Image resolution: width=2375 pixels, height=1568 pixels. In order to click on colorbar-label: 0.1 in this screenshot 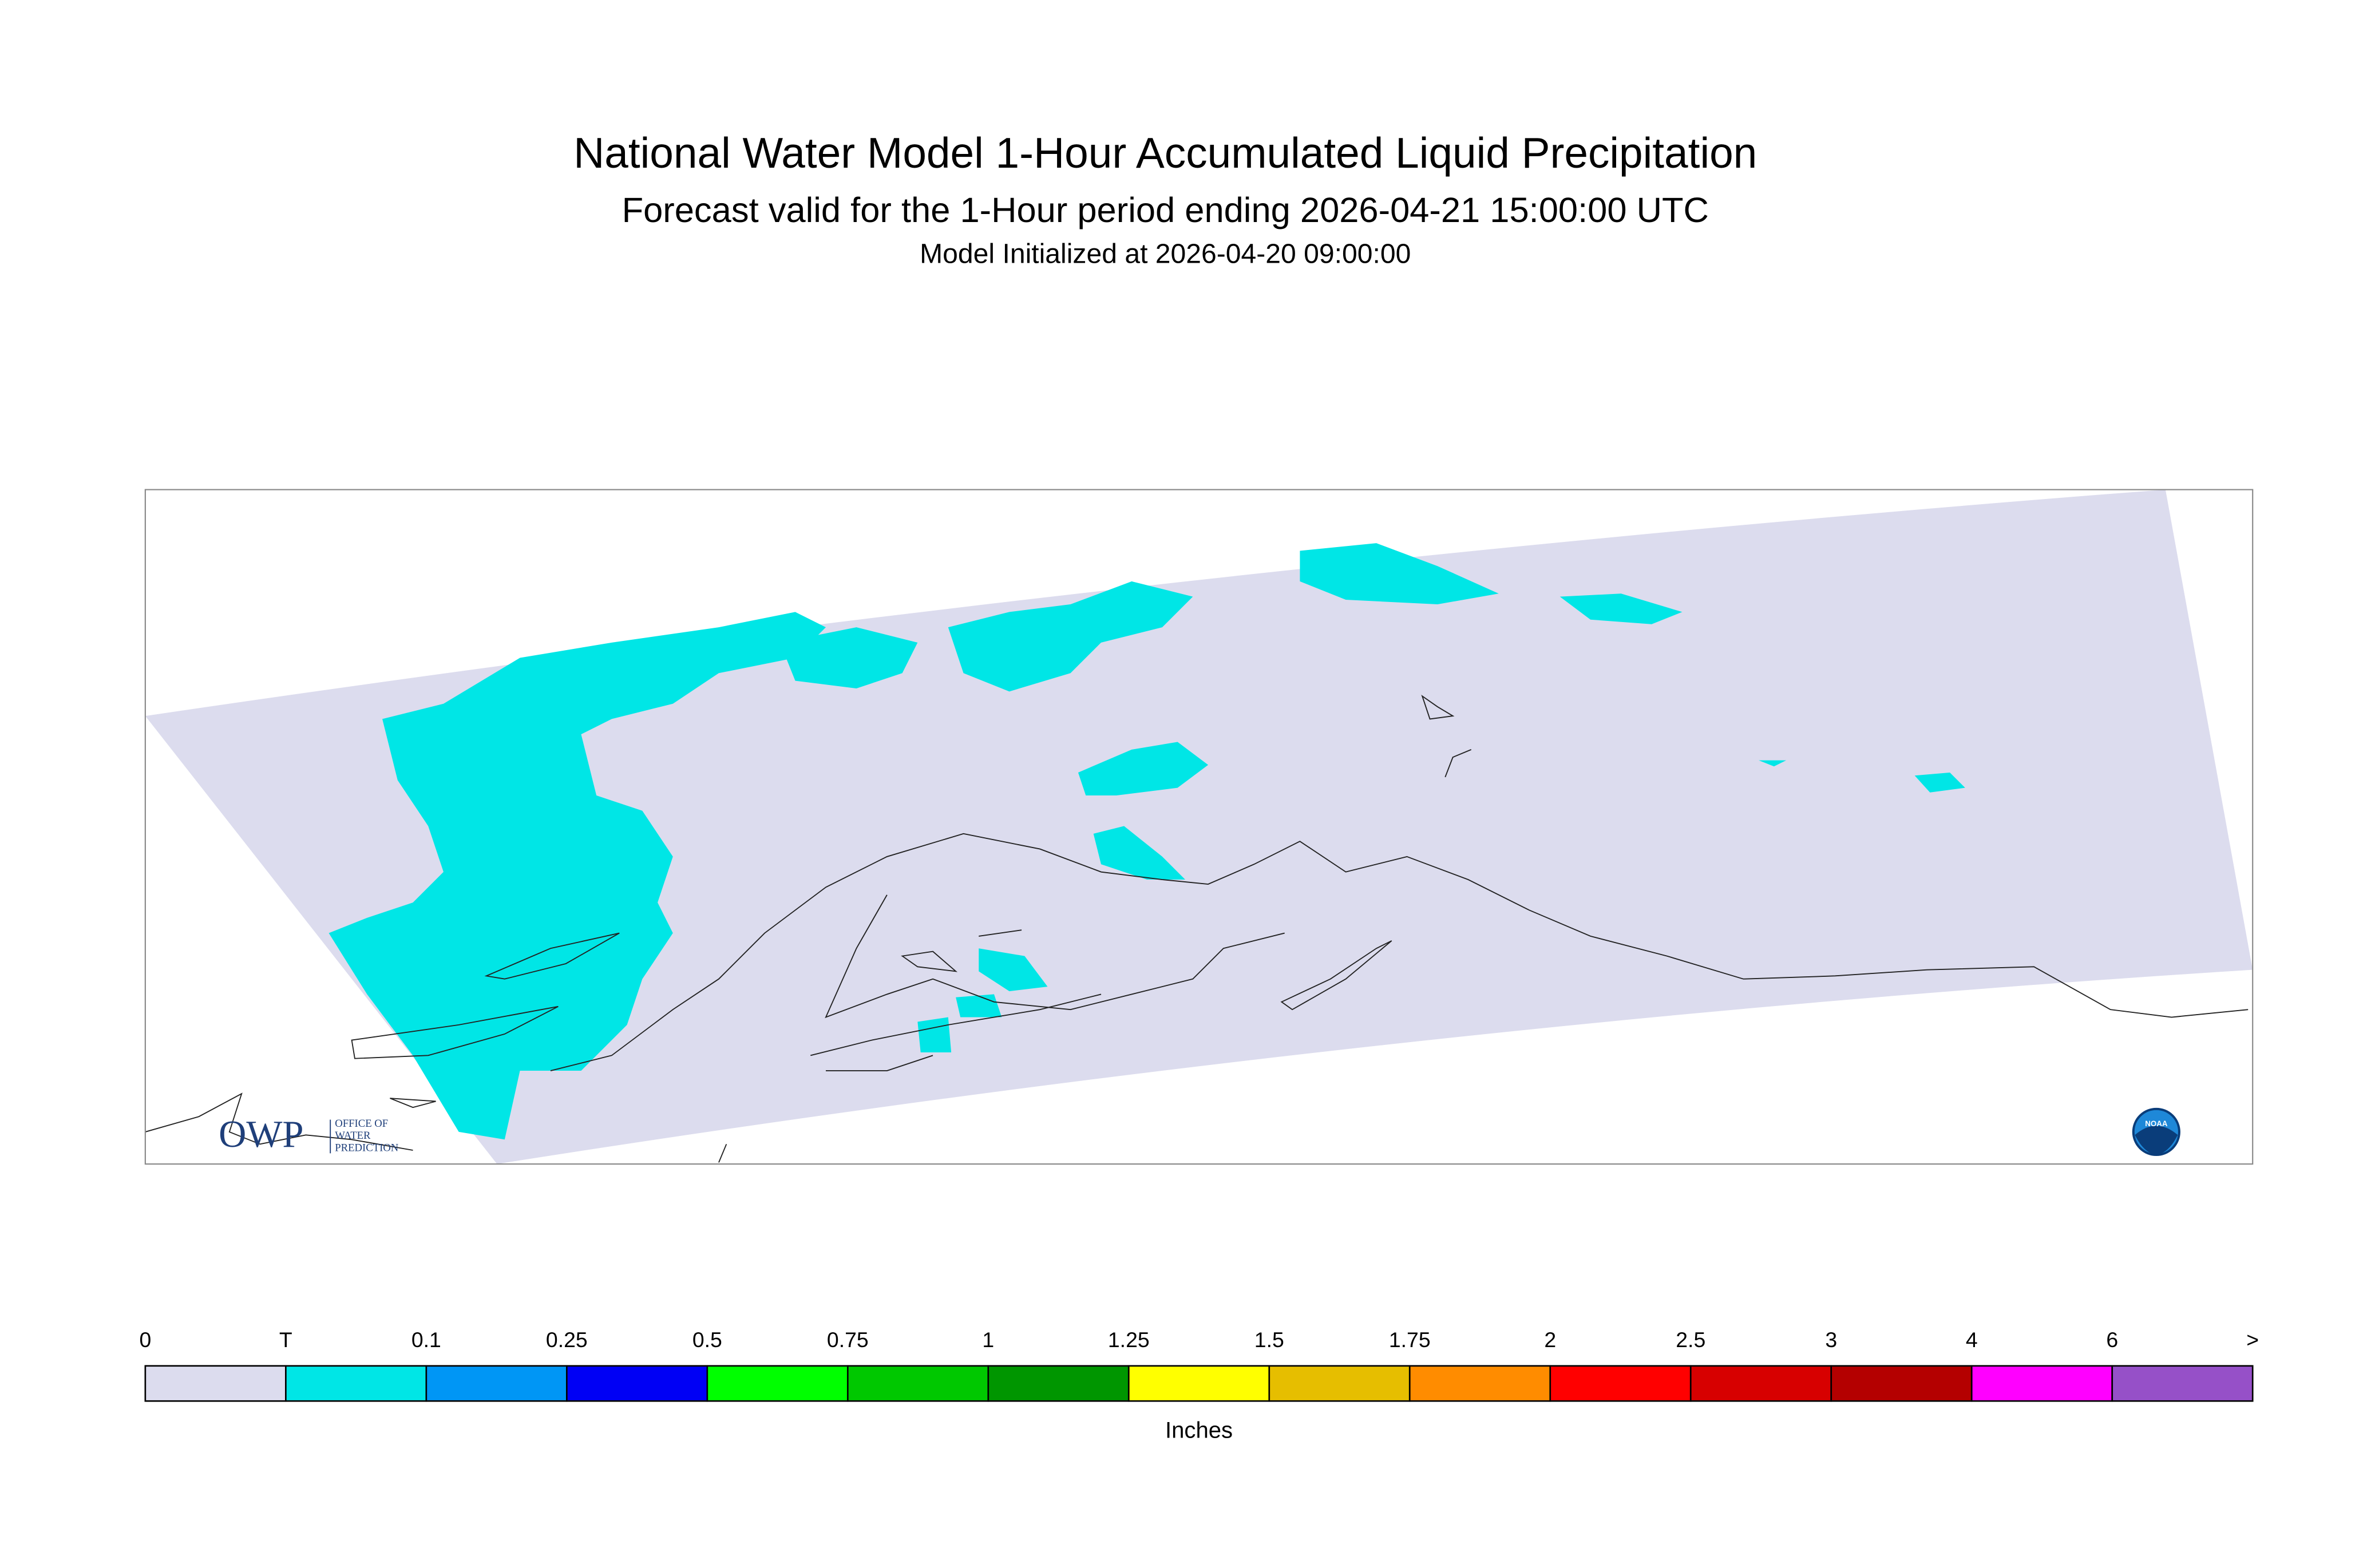, I will do `click(426, 1340)`.